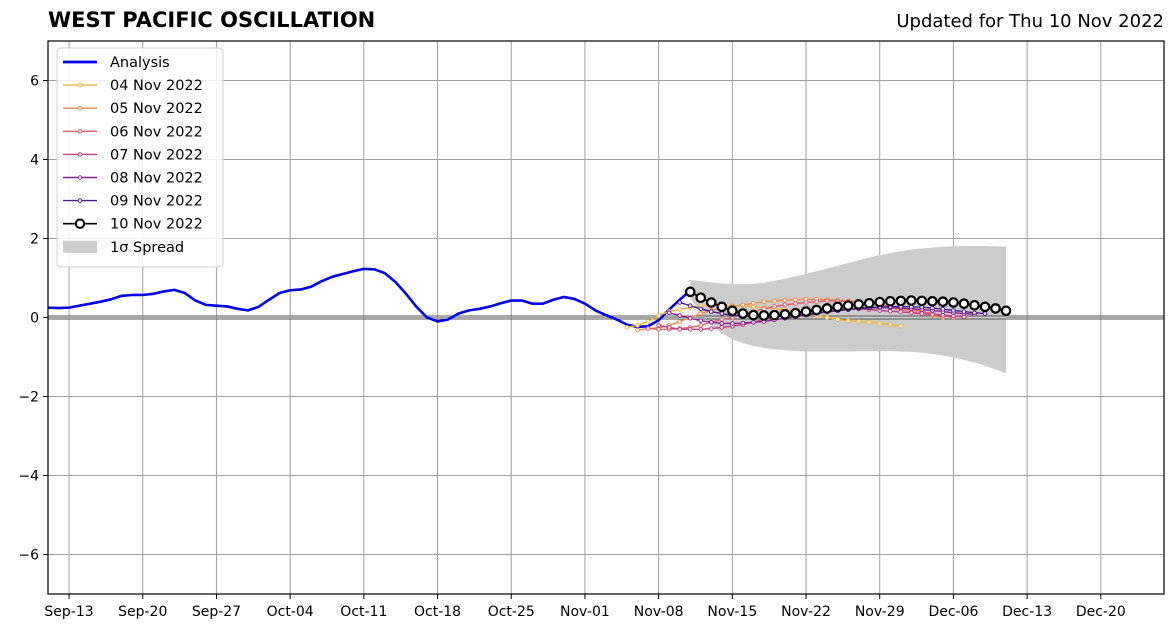  What do you see at coordinates (34, 319) in the screenshot?
I see `y-tick-label: 0` at bounding box center [34, 319].